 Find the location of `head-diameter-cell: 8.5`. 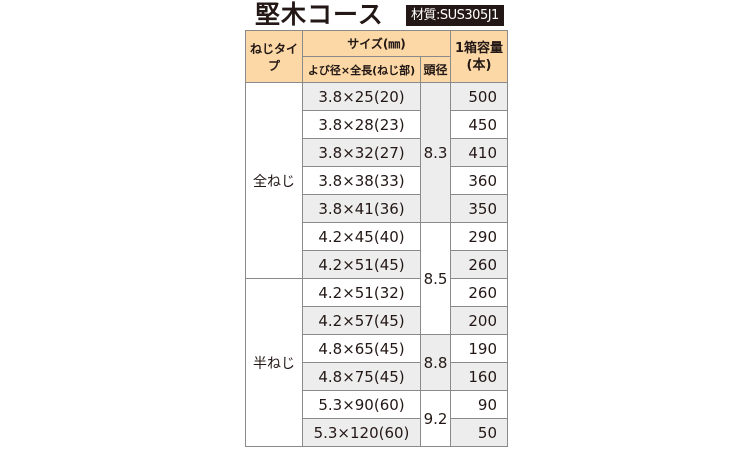

head-diameter-cell: 8.5 is located at coordinates (435, 278).